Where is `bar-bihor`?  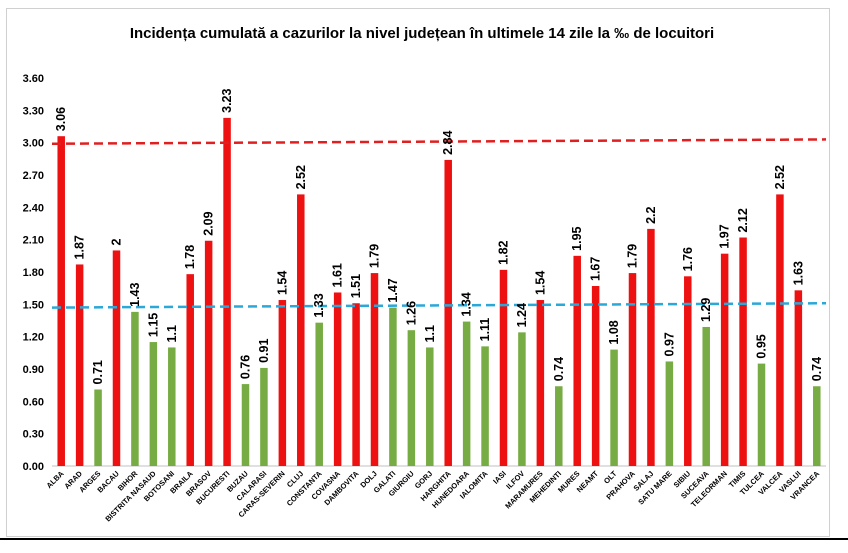 bar-bihor is located at coordinates (135, 388).